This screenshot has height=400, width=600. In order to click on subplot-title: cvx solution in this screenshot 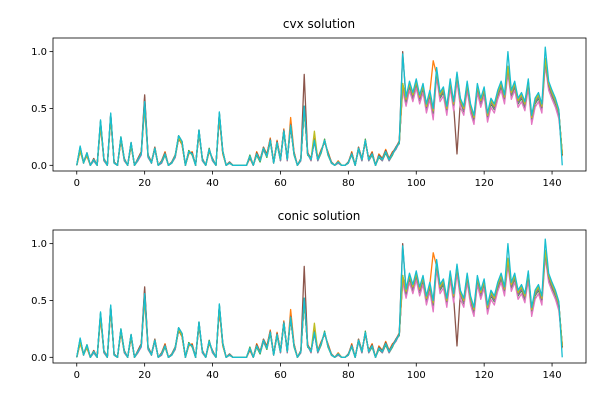, I will do `click(319, 24)`.